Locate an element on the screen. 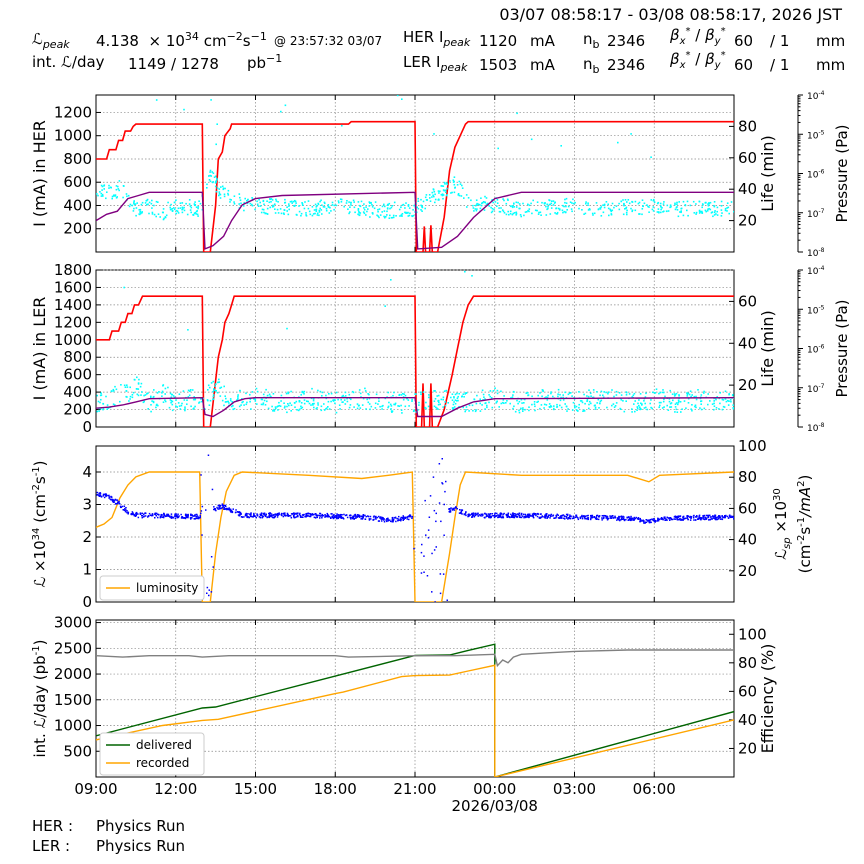 This screenshot has width=864, height=864. ler-nb-label: nb is located at coordinates (591, 65).